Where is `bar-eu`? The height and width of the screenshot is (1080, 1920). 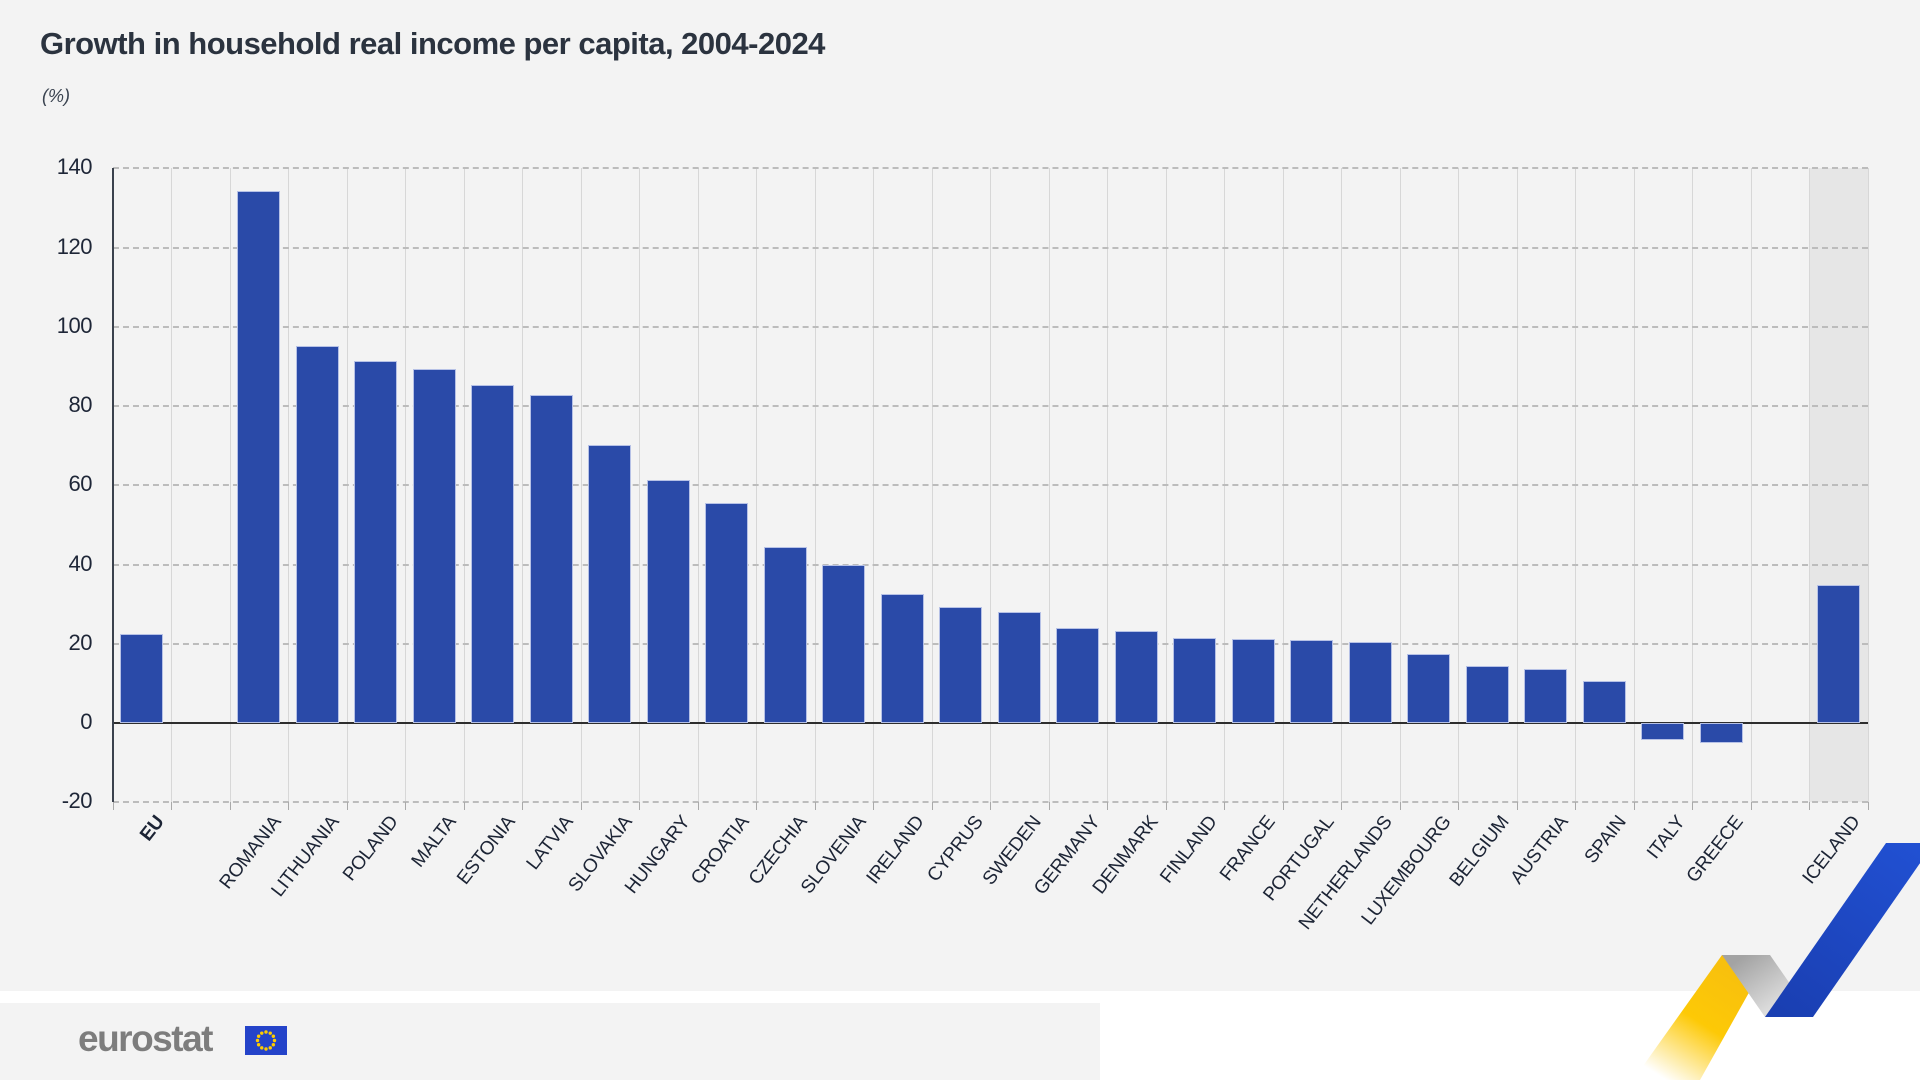 bar-eu is located at coordinates (142, 678).